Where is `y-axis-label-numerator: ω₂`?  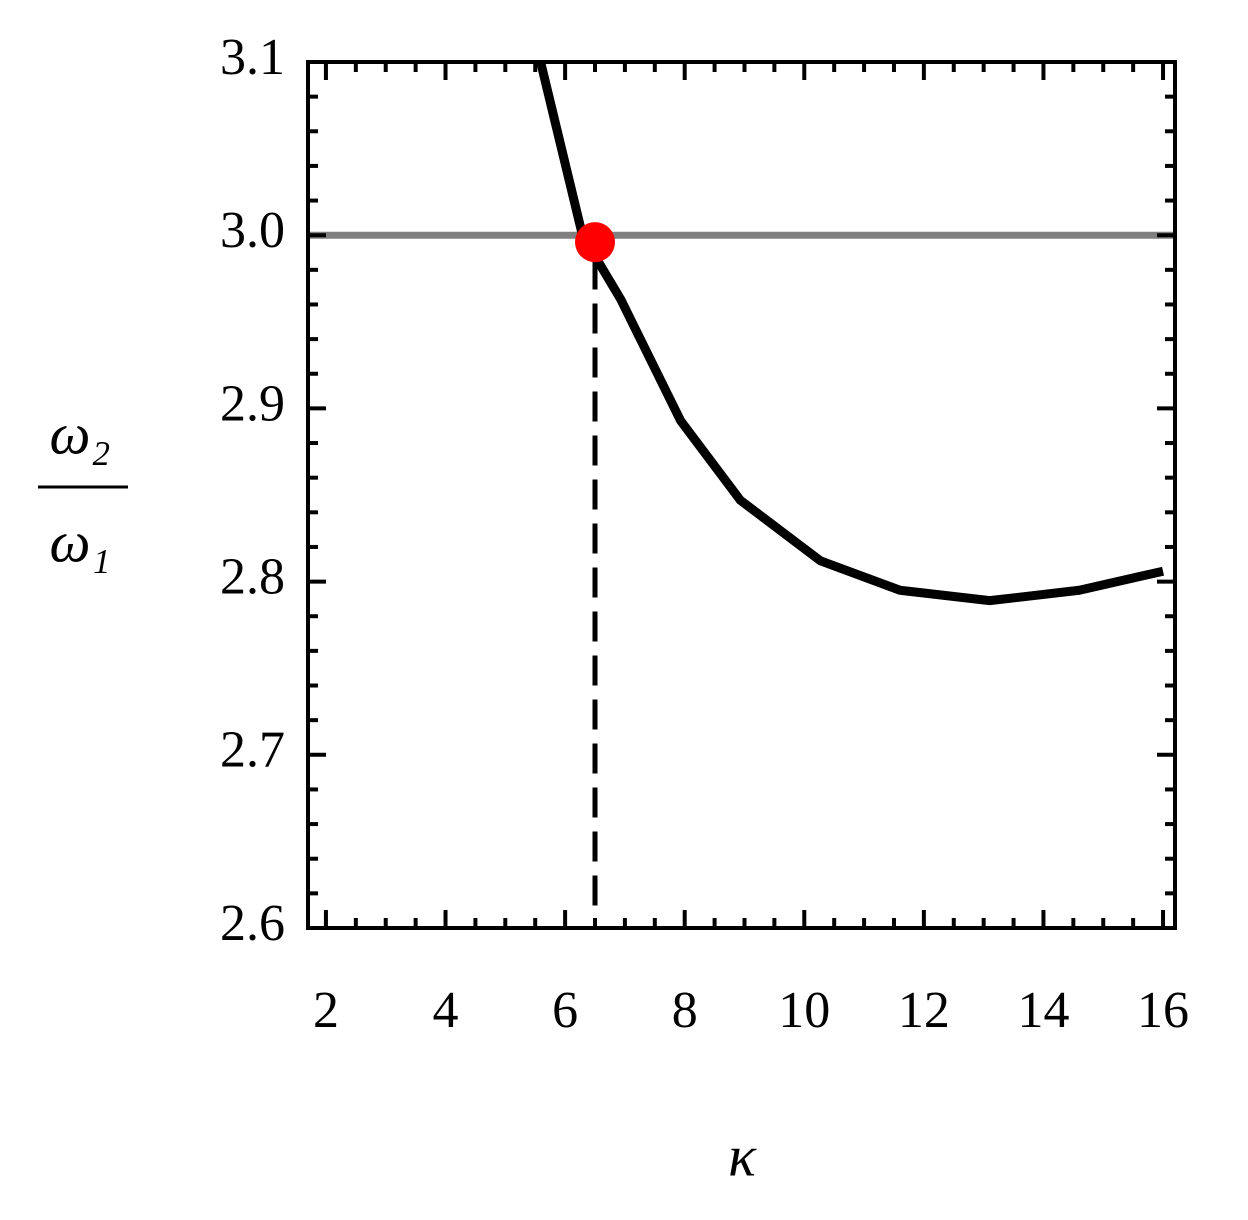
y-axis-label-numerator: ω₂ is located at coordinates (79, 433).